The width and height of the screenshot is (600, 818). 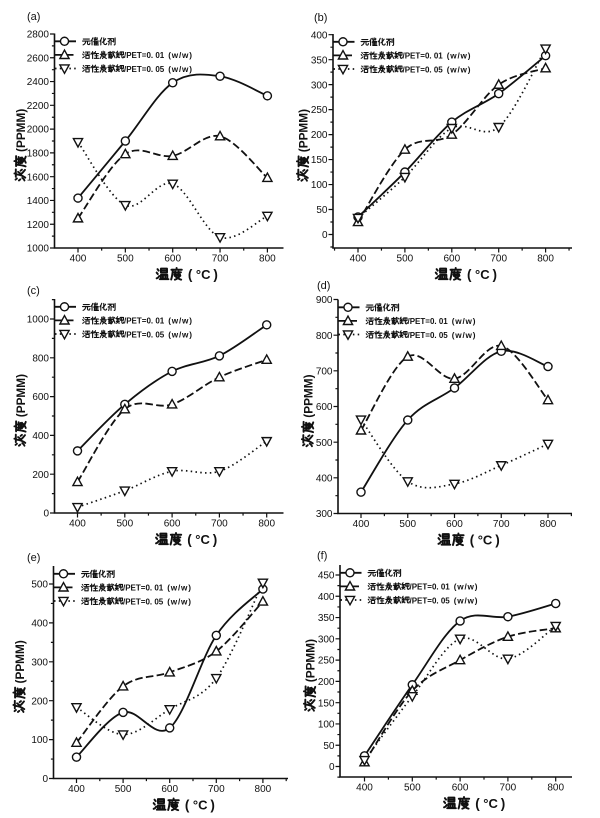 What do you see at coordinates (322, 556) in the screenshot?
I see `svg-text: (f)` at bounding box center [322, 556].